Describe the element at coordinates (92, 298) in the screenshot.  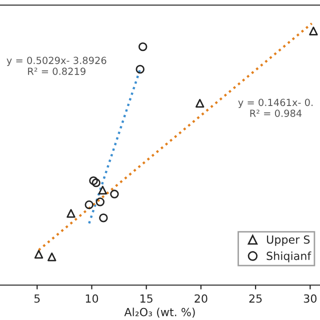
I see `x-tick-label: 10` at that location.